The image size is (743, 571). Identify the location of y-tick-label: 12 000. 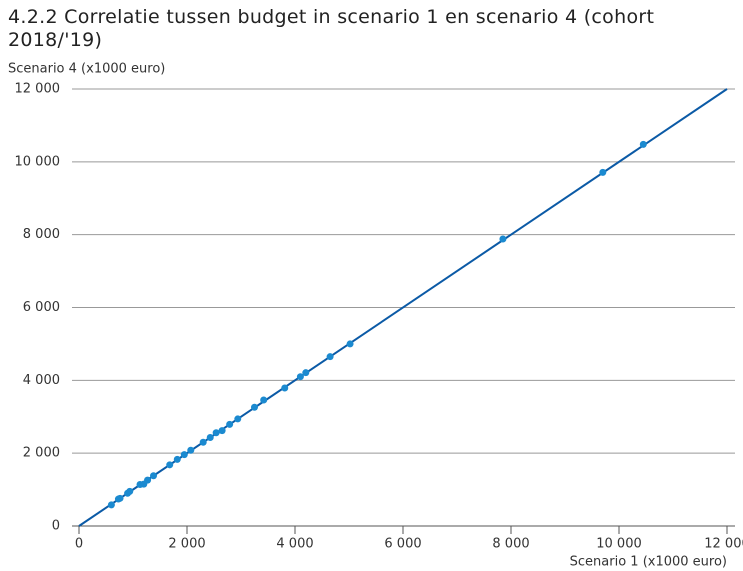
(38, 89).